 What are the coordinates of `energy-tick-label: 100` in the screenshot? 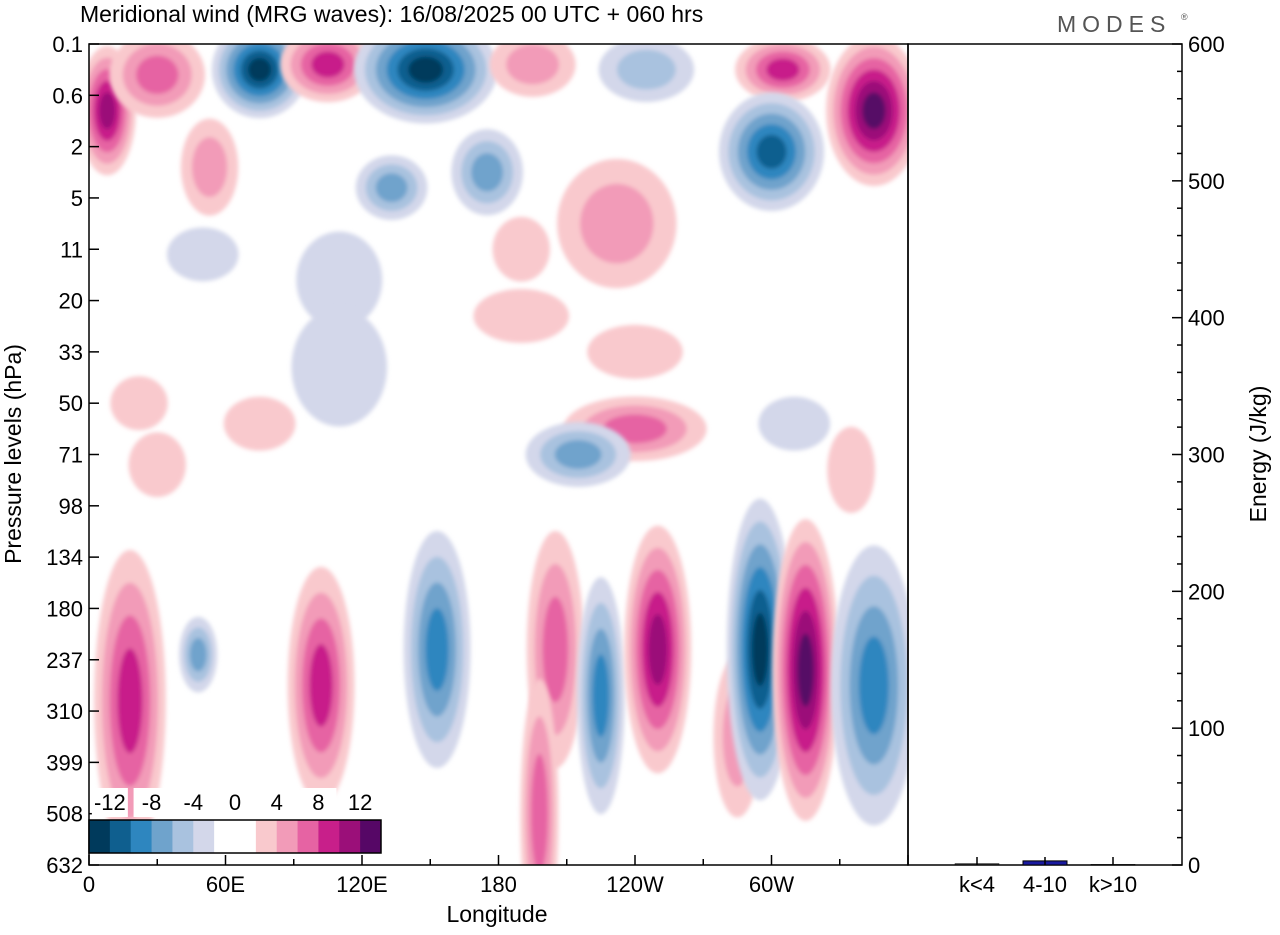 It's located at (1206, 728).